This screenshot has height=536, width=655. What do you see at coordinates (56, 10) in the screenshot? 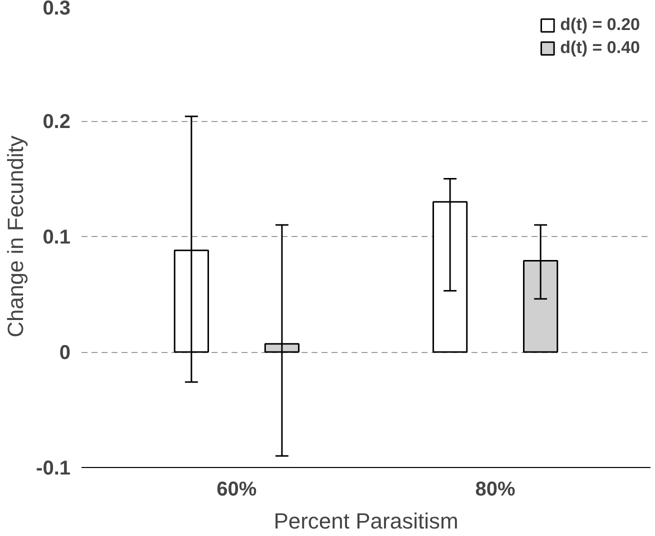
I see `y-tick-label: 0.3` at bounding box center [56, 10].